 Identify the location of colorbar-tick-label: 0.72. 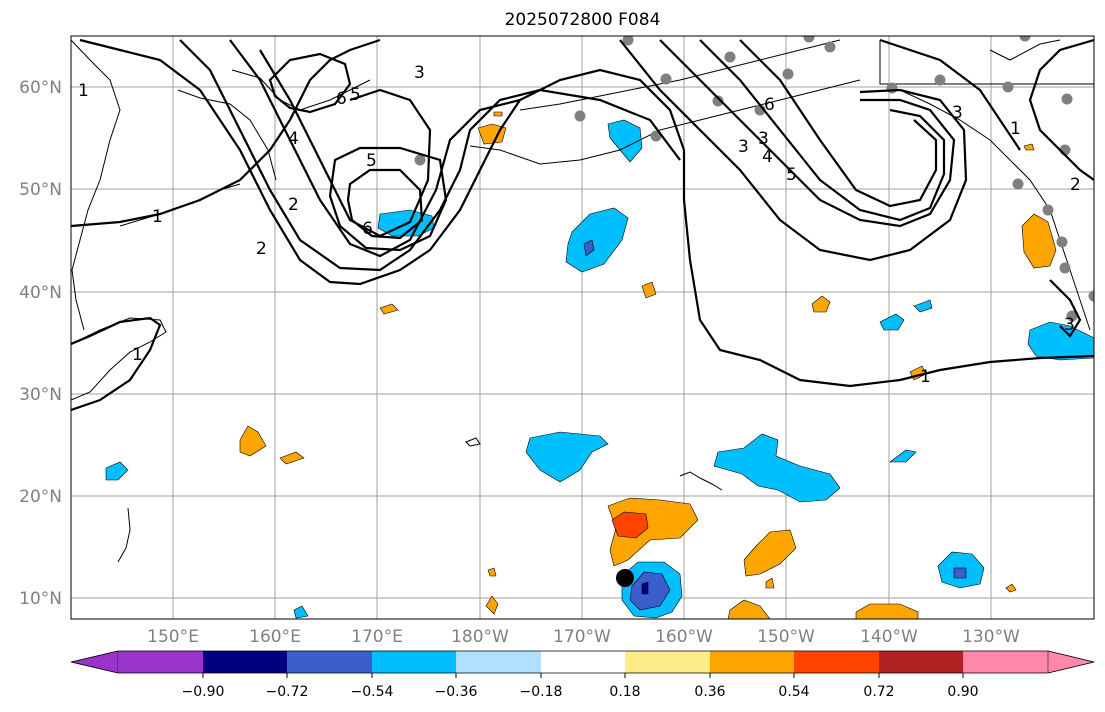
(878, 692).